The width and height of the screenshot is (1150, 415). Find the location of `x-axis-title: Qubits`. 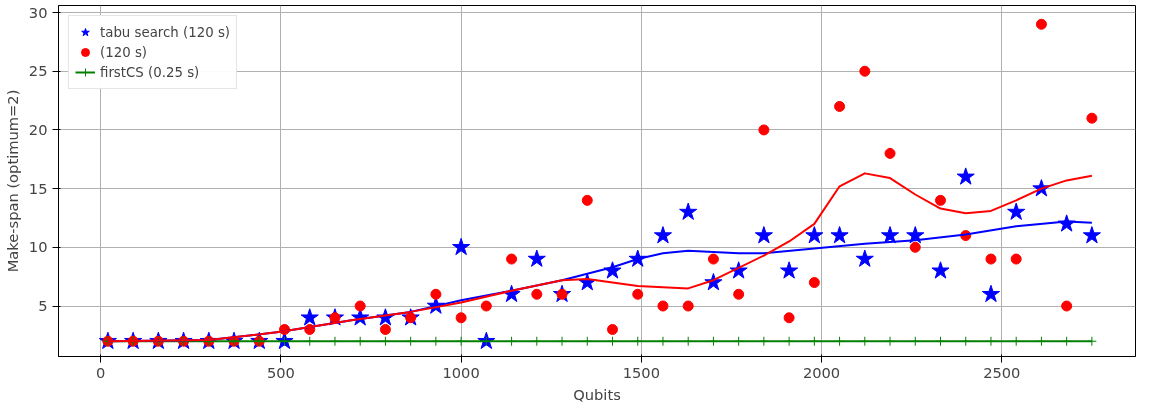

x-axis-title: Qubits is located at coordinates (597, 394).